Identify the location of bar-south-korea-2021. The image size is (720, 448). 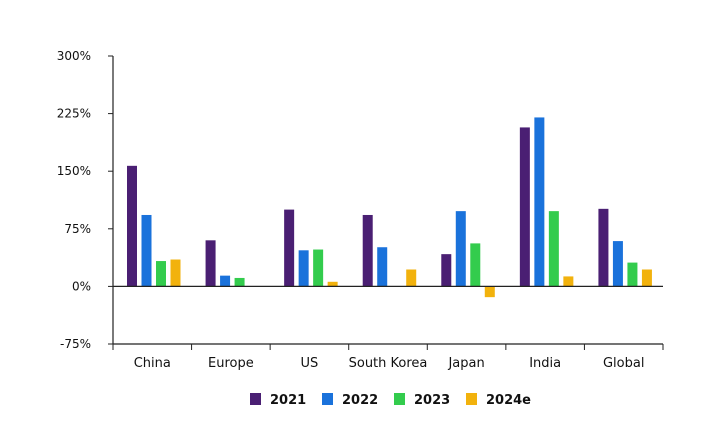
(367, 250).